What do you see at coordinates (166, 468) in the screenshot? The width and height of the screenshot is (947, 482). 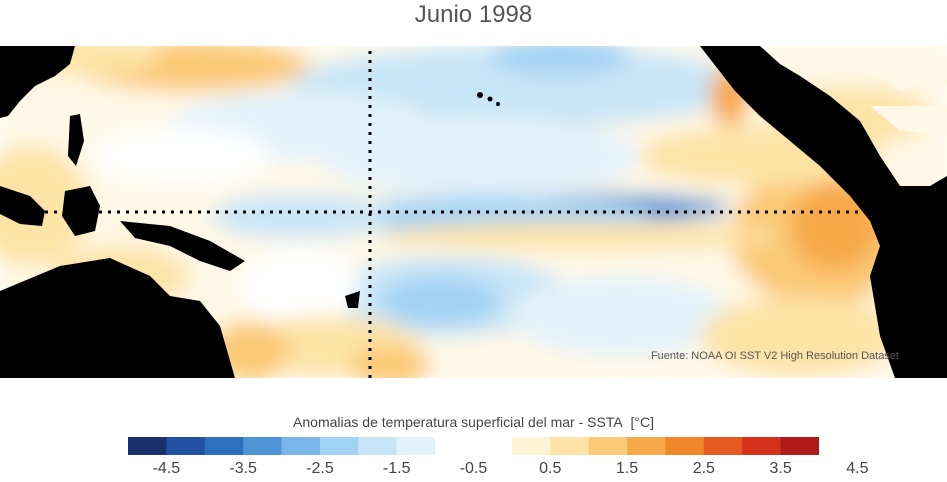 I see `colorbar-tick-label: -4.5` at bounding box center [166, 468].